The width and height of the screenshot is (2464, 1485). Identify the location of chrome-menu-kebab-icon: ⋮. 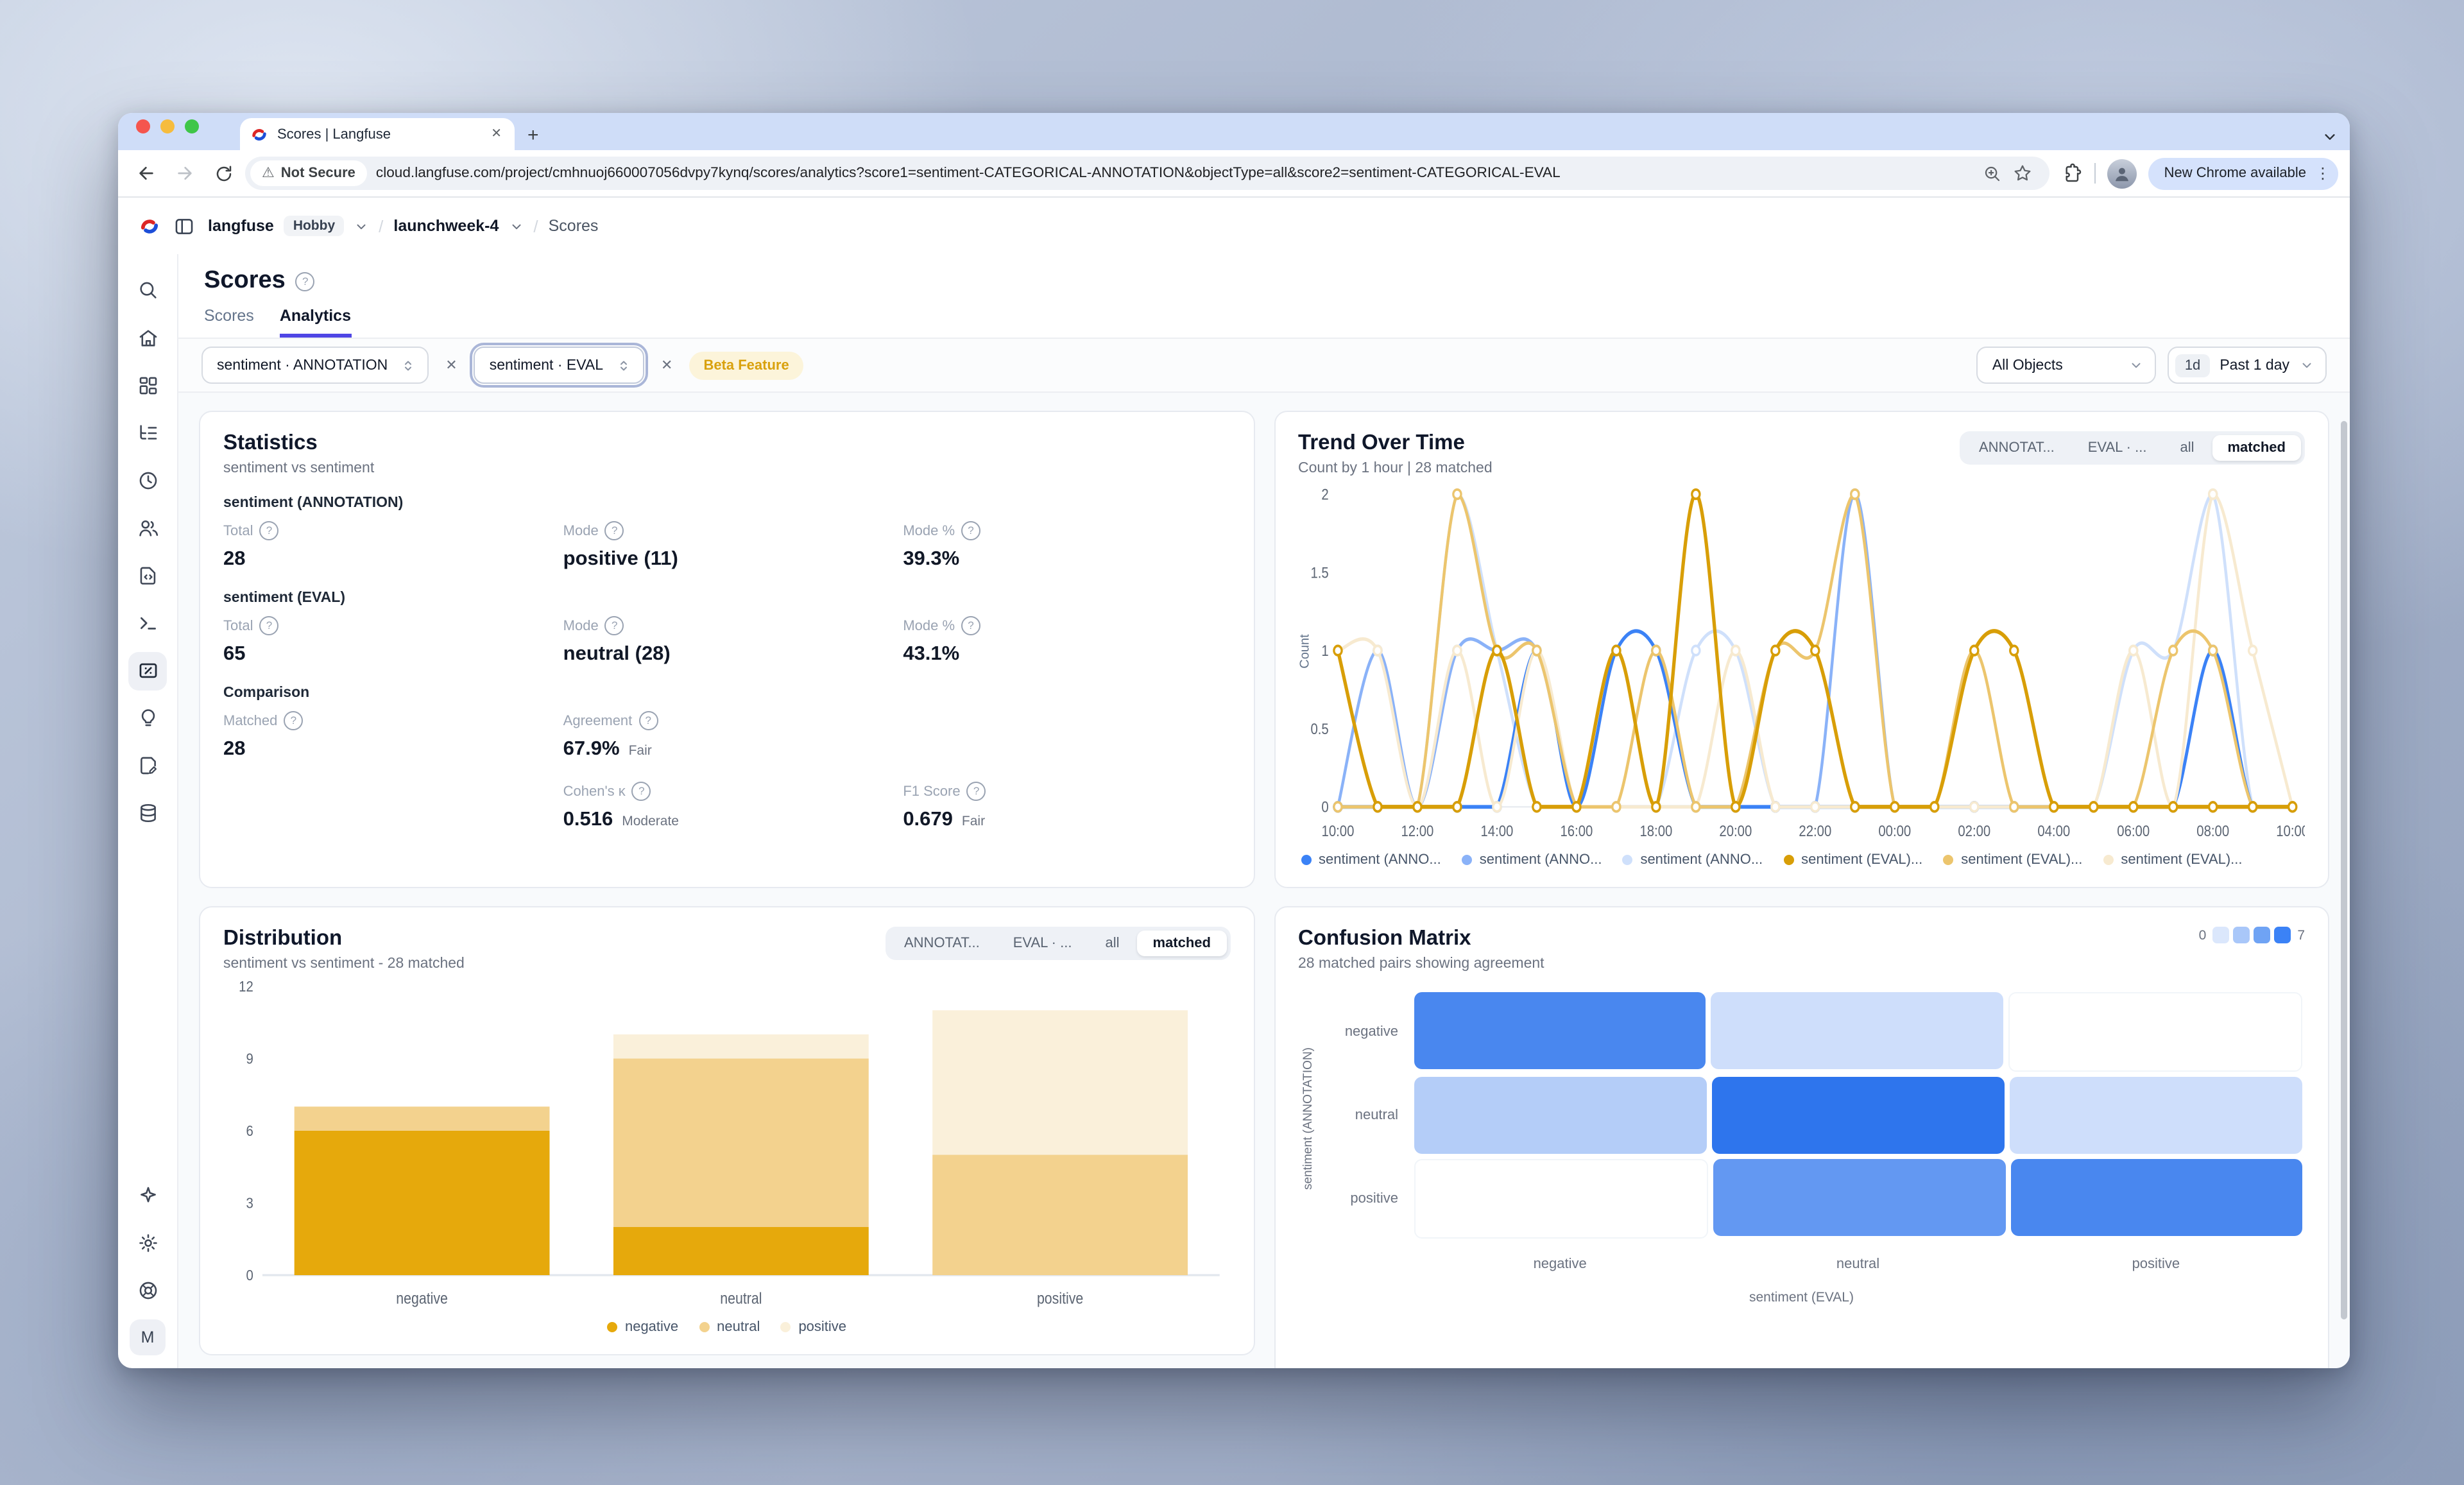
(2323, 173).